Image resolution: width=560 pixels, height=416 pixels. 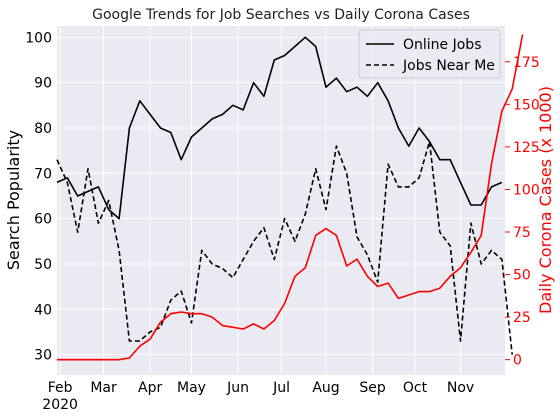 I want to click on legend-label: Jobs Near Me, so click(x=448, y=66).